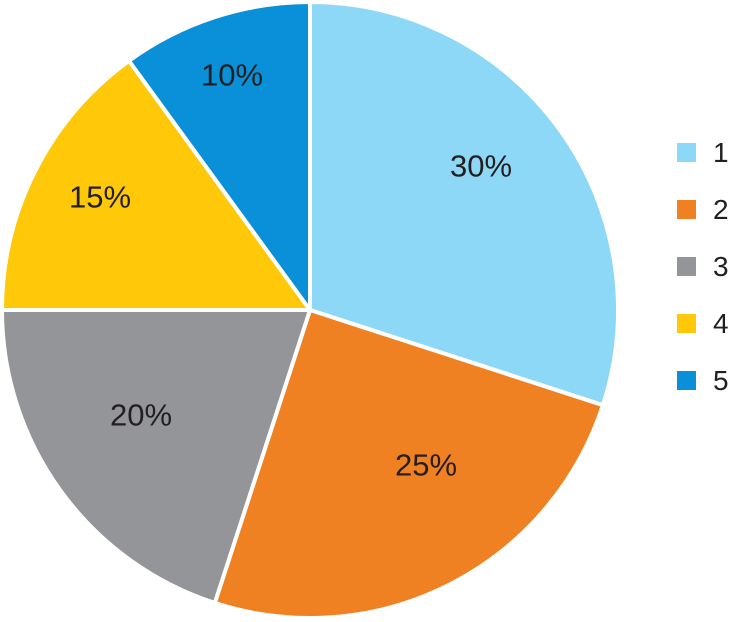  I want to click on slice-label-2: 25%, so click(426, 465).